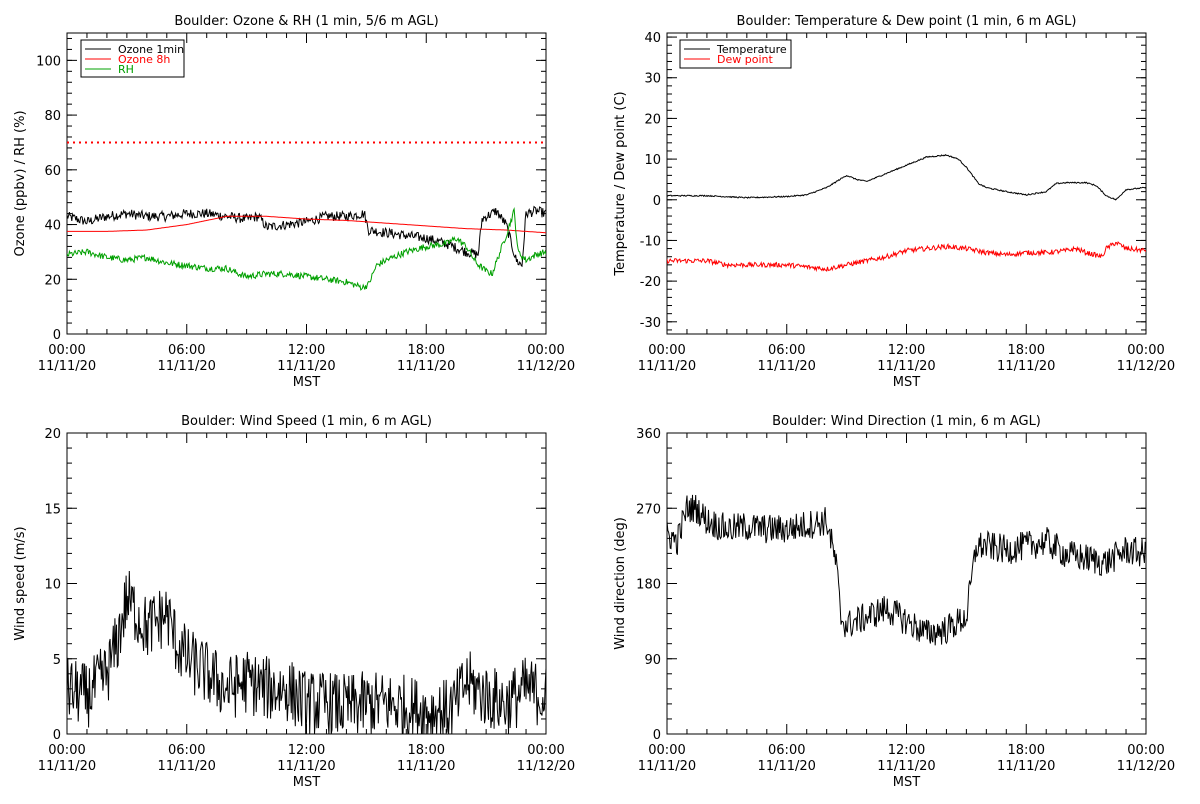 The image size is (1200, 804). What do you see at coordinates (648, 434) in the screenshot?
I see `y-tick-label: 360` at bounding box center [648, 434].